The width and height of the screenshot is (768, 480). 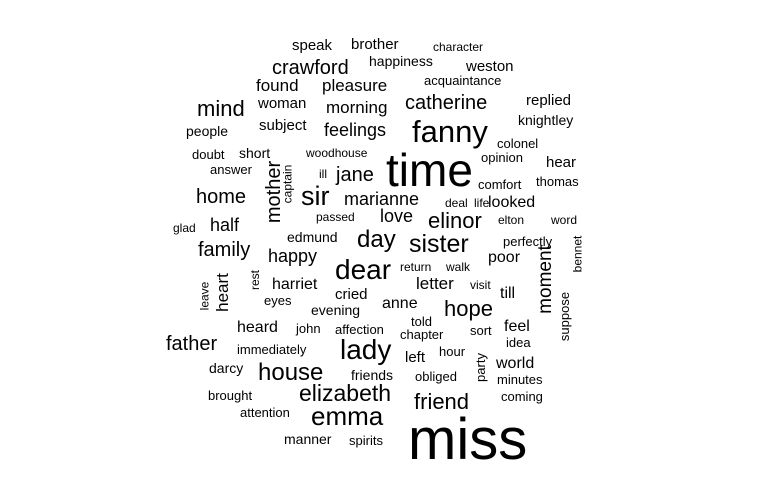 What do you see at coordinates (520, 379) in the screenshot?
I see `word-minutes: minutes` at bounding box center [520, 379].